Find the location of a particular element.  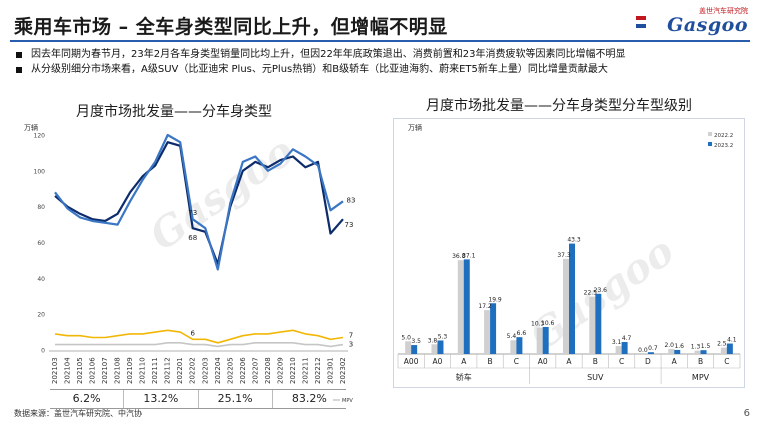

x-tick-label: 202104 is located at coordinates (68, 370).